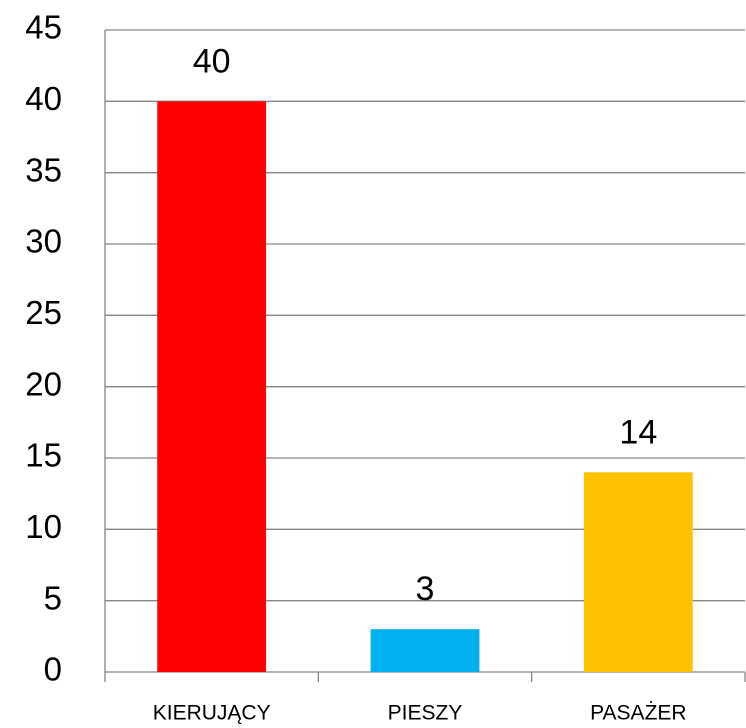 This screenshot has height=728, width=746. I want to click on y-tick-label: 0, so click(53, 669).